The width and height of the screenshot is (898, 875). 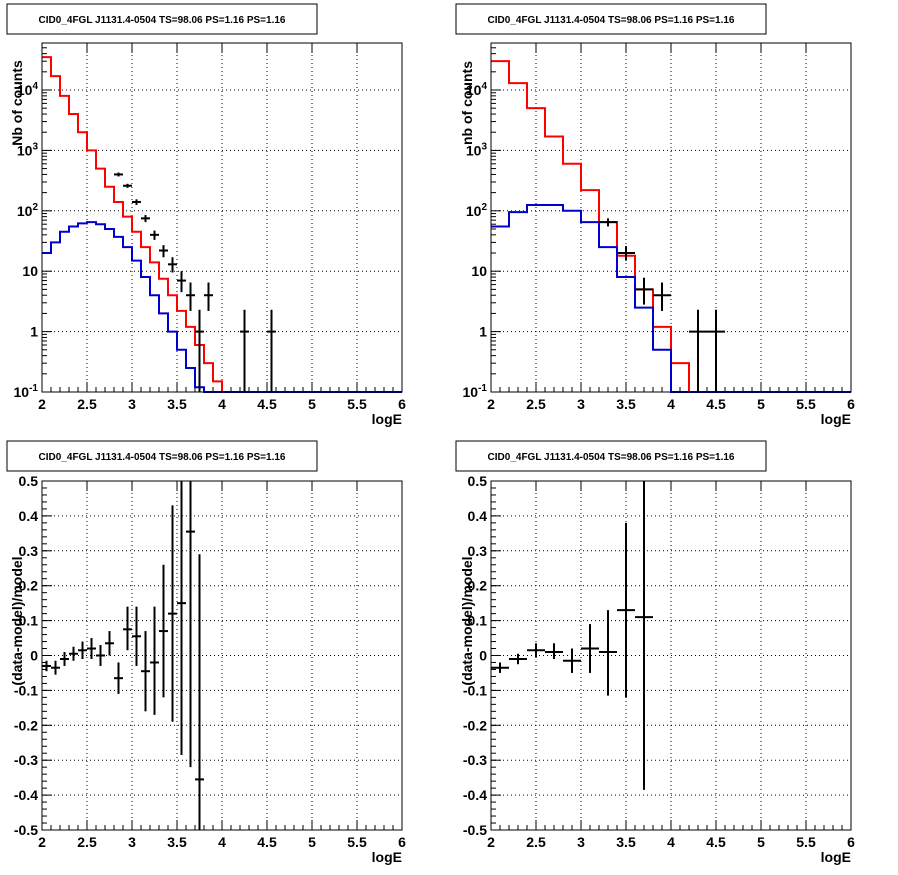 What do you see at coordinates (475, 795) in the screenshot?
I see `y-tick-label: -0.4` at bounding box center [475, 795].